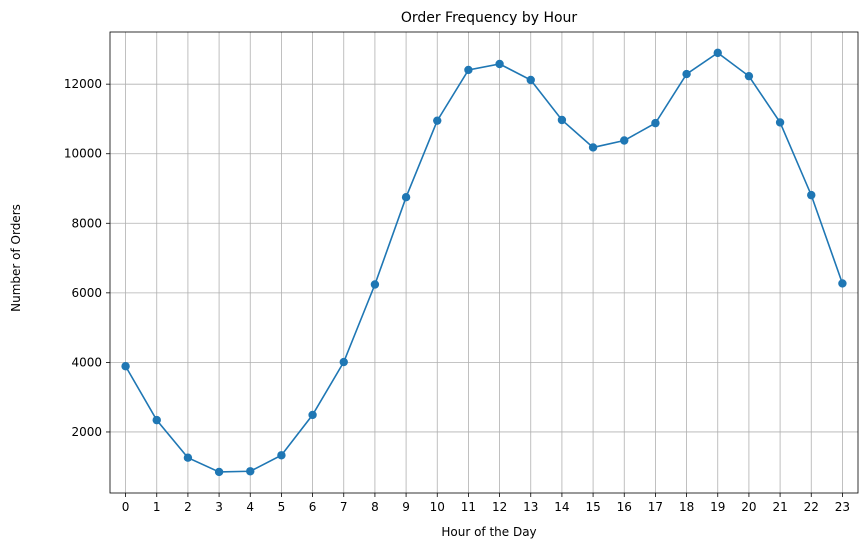 Image resolution: width=868 pixels, height=547 pixels. What do you see at coordinates (686, 507) in the screenshot?
I see `x-tick-label: 18` at bounding box center [686, 507].